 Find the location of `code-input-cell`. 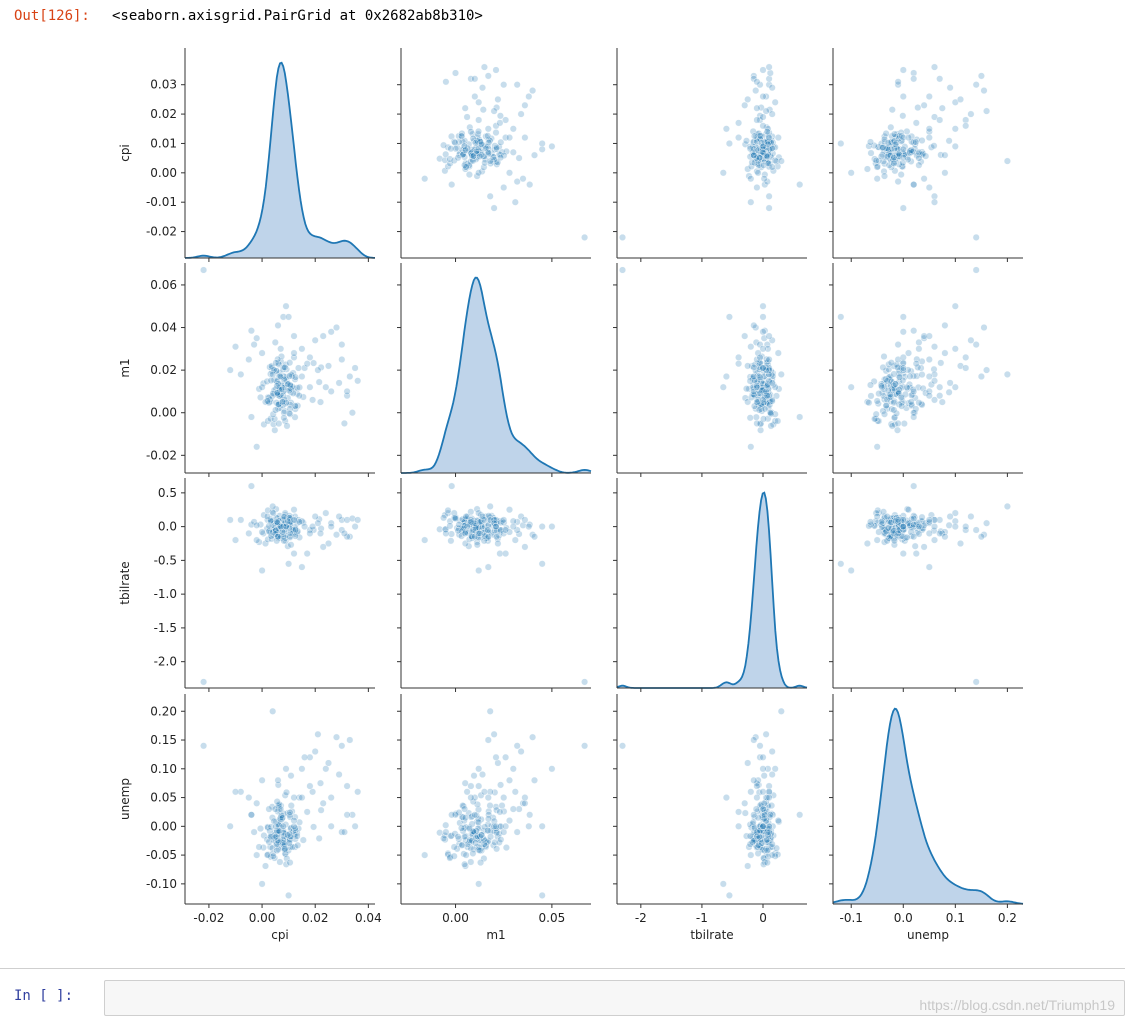

code-input-cell is located at coordinates (614, 998).